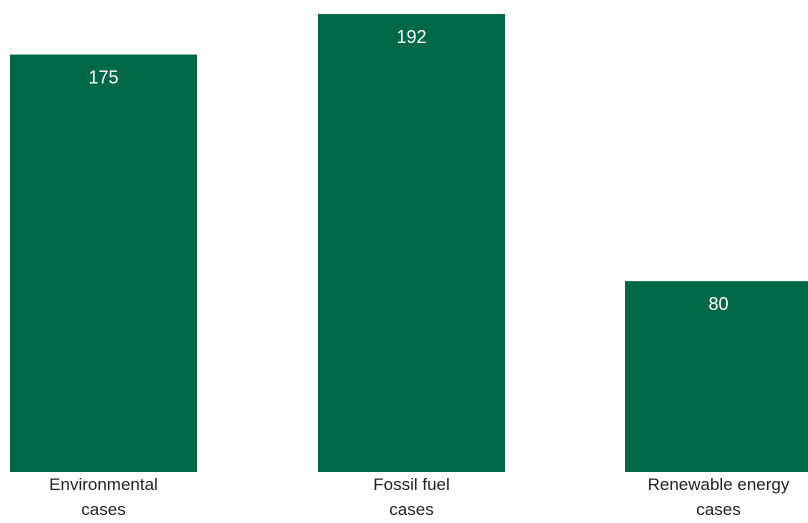 The width and height of the screenshot is (808, 523). What do you see at coordinates (411, 484) in the screenshot?
I see `category-label-line: Fossil fuel` at bounding box center [411, 484].